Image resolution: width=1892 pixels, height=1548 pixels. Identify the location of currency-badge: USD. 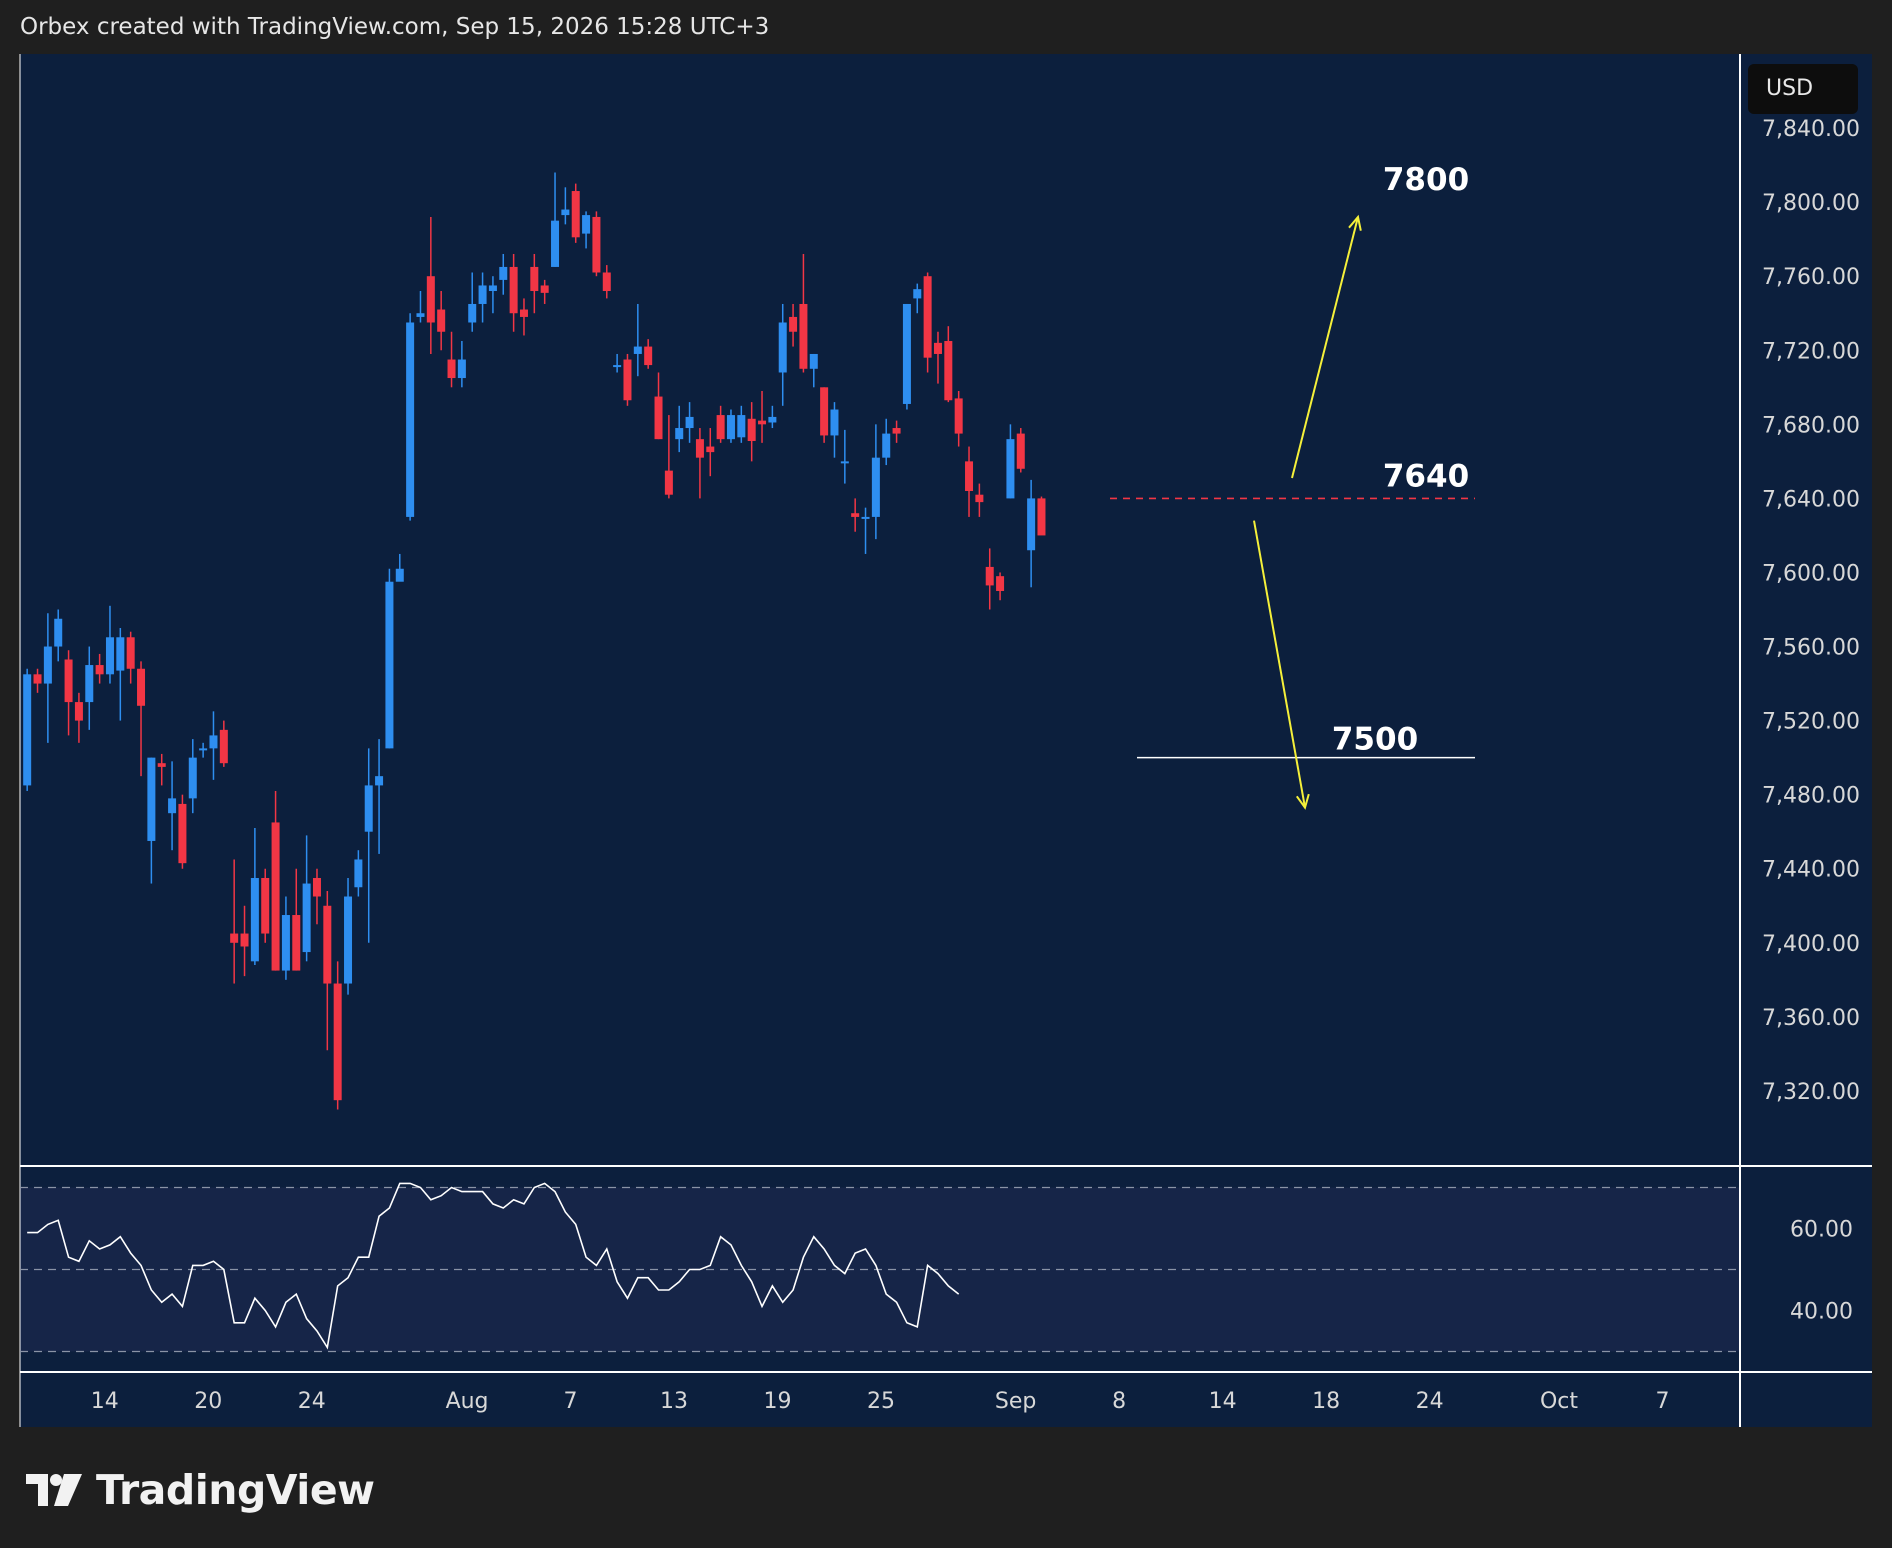
(1803, 89).